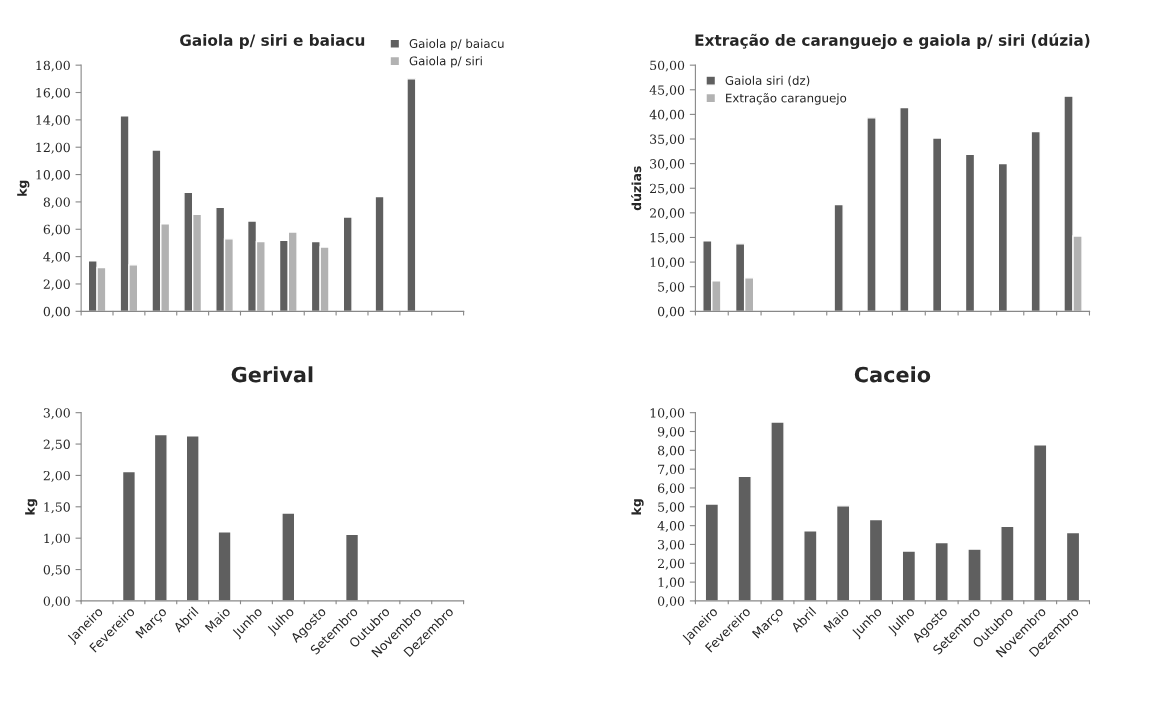 The image size is (1159, 724). Describe the element at coordinates (671, 470) in the screenshot. I see `y-tick-label: 7,00` at that location.